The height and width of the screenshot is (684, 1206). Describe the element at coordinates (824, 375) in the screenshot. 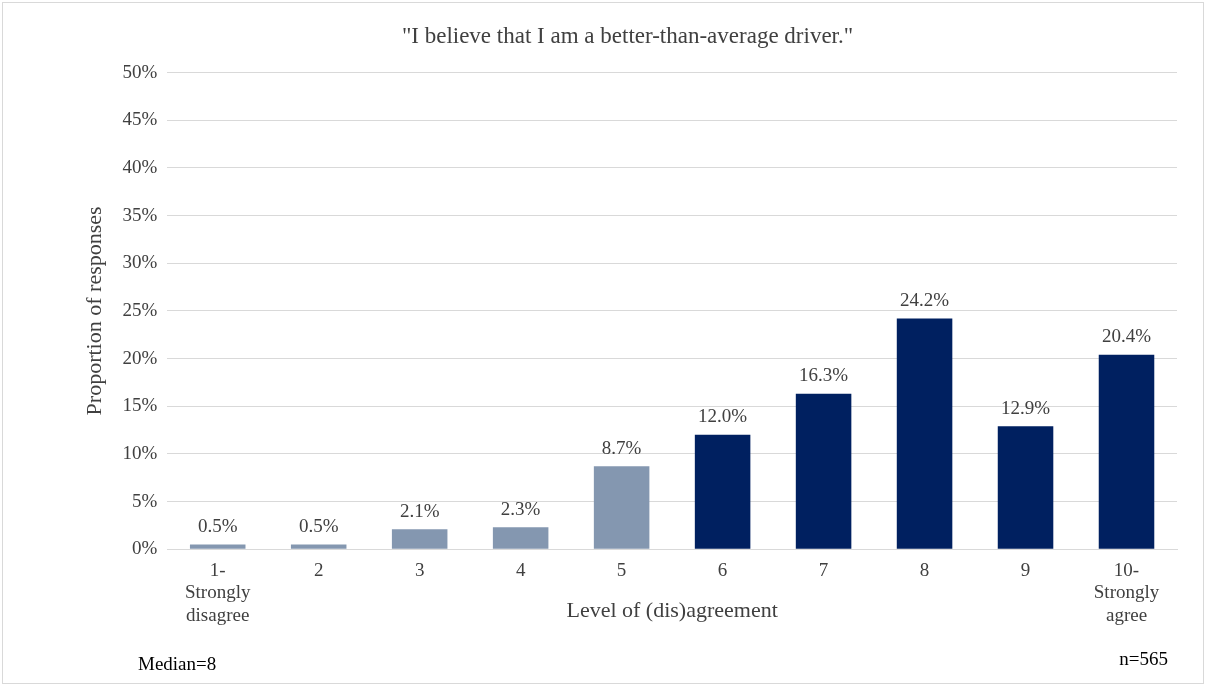

I see `data-label: 16.3%` at that location.